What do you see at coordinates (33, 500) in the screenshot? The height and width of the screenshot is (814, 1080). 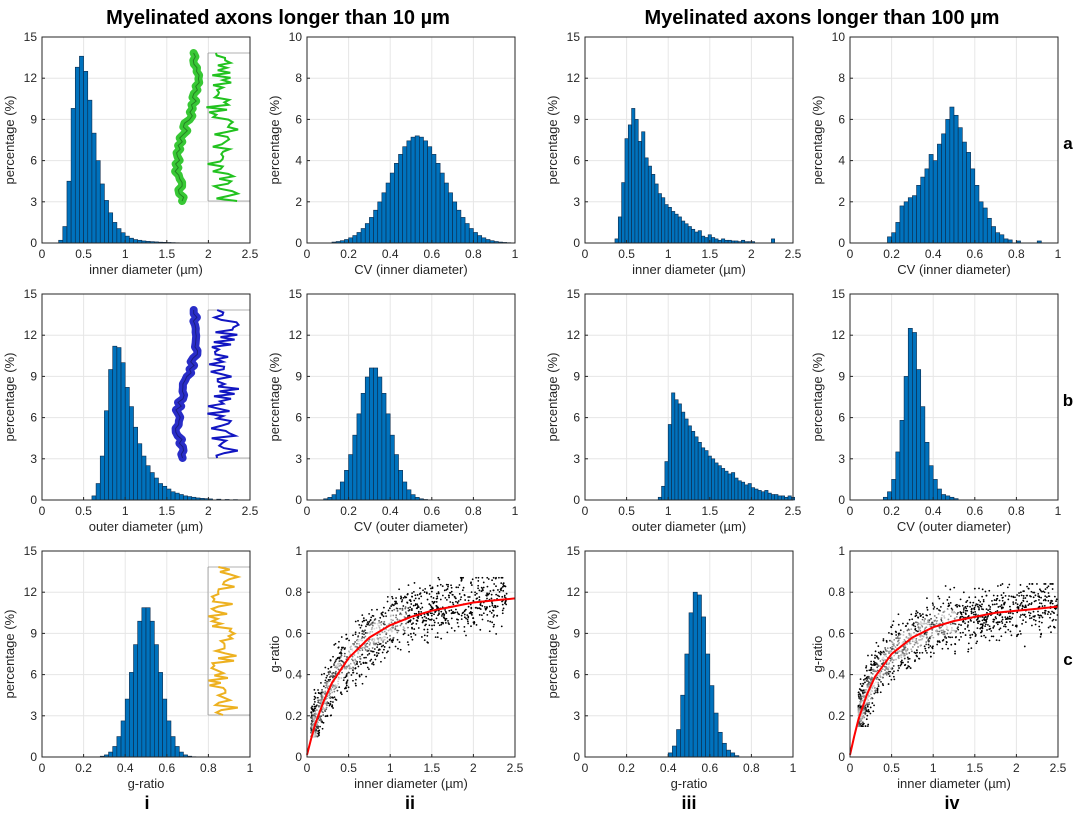 I see `y-tick-label: 0` at bounding box center [33, 500].